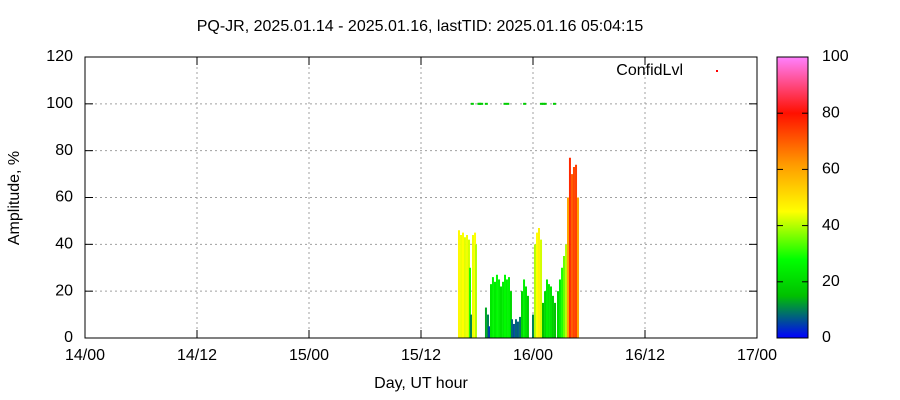  What do you see at coordinates (64, 290) in the screenshot?
I see `y-tick-label: 20` at bounding box center [64, 290].